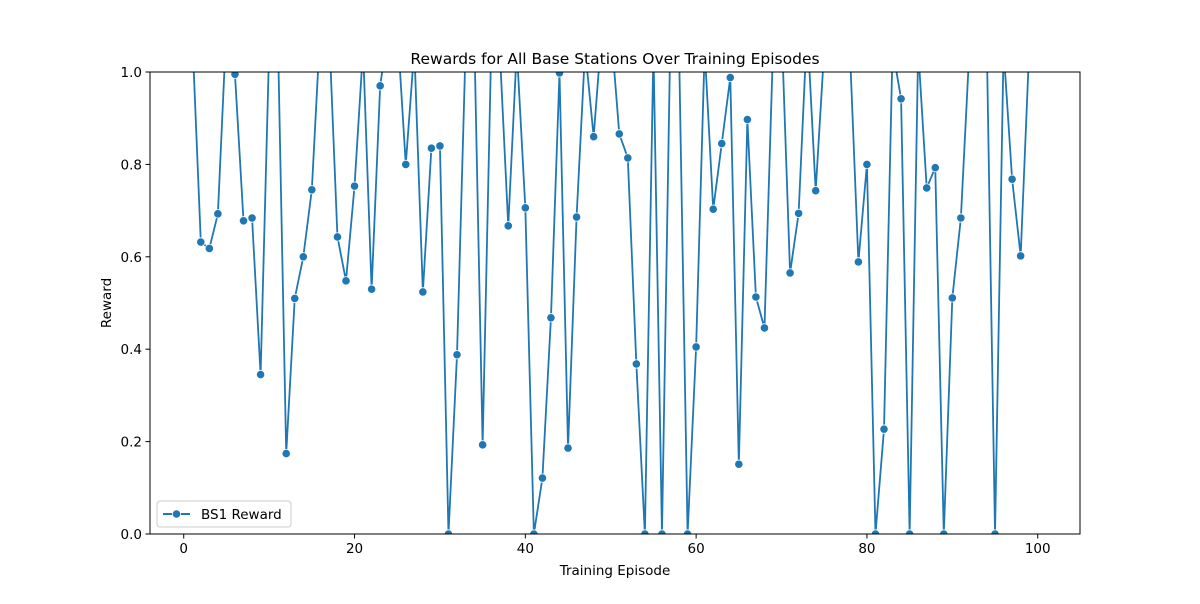 The width and height of the screenshot is (1200, 604). I want to click on x-tick-label: 60, so click(696, 549).